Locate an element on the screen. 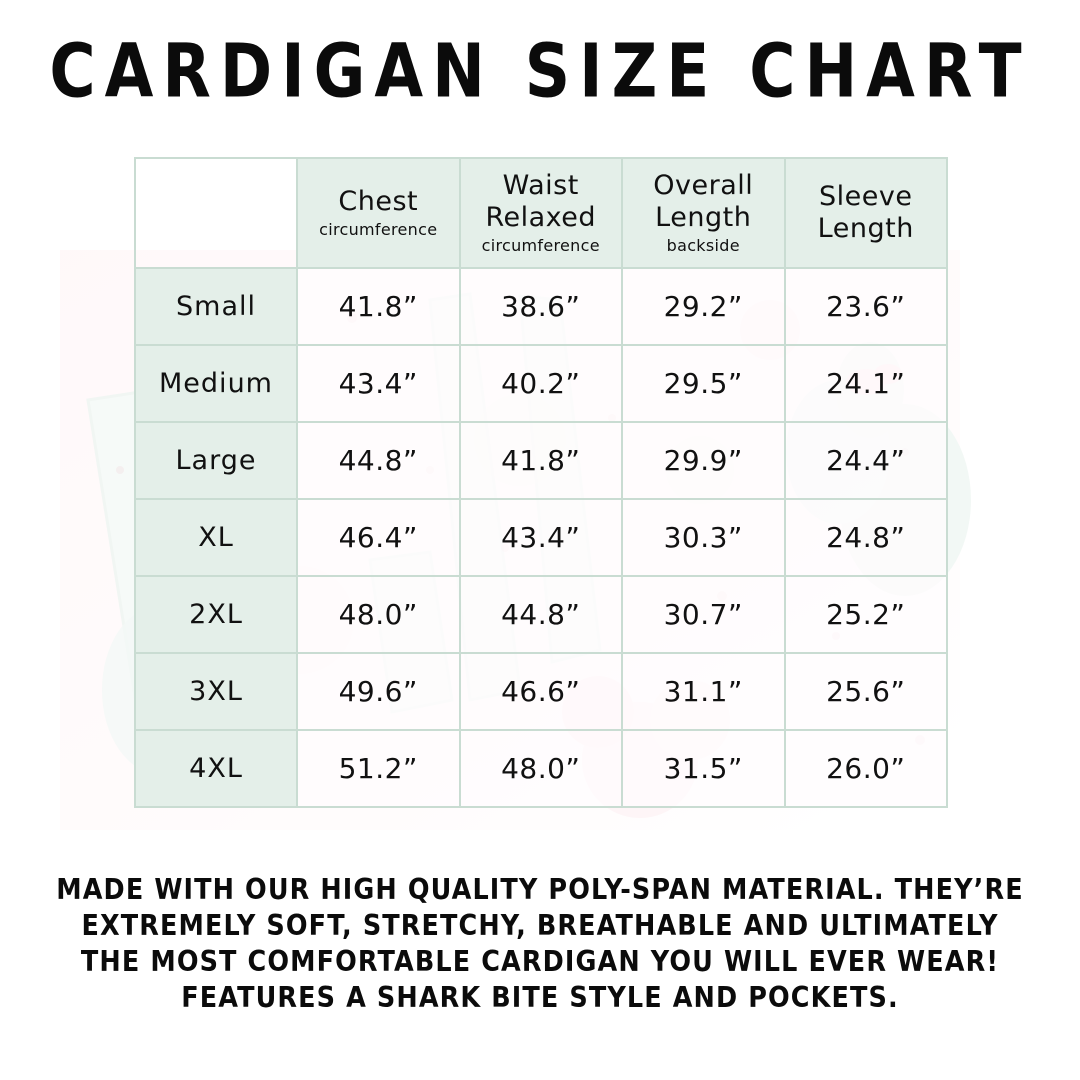 This screenshot has height=1080, width=1080. column-header-waist-subtitle: circumference is located at coordinates (540, 245).